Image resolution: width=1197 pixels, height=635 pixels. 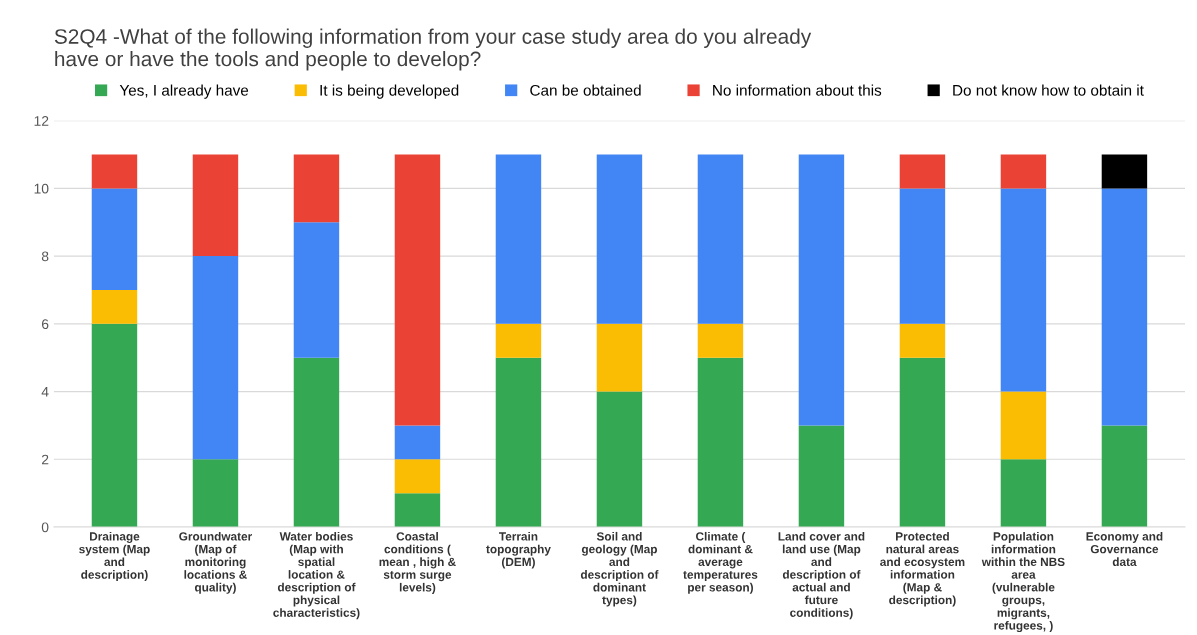 What do you see at coordinates (45, 392) in the screenshot?
I see `y-tick-label: 4` at bounding box center [45, 392].